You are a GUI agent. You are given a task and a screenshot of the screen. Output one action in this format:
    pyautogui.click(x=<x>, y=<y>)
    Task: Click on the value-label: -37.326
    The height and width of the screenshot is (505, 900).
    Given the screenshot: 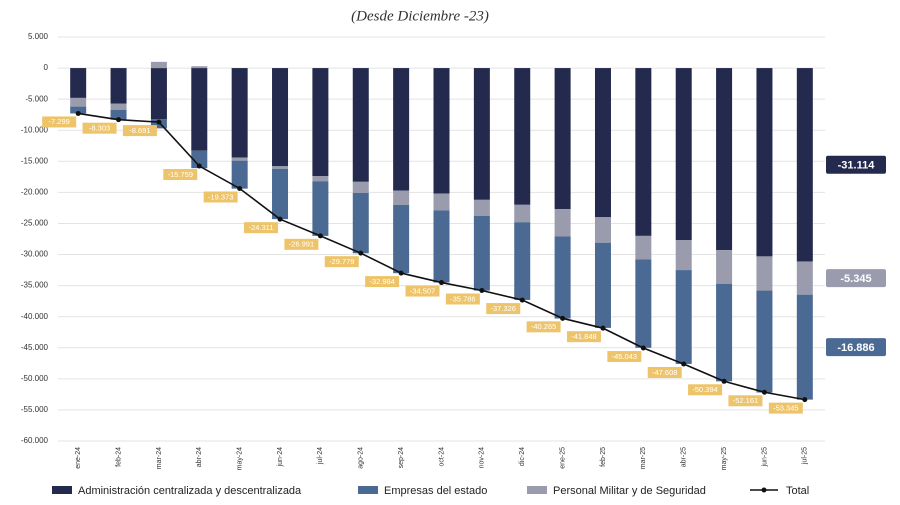 What is the action you would take?
    pyautogui.click(x=503, y=309)
    